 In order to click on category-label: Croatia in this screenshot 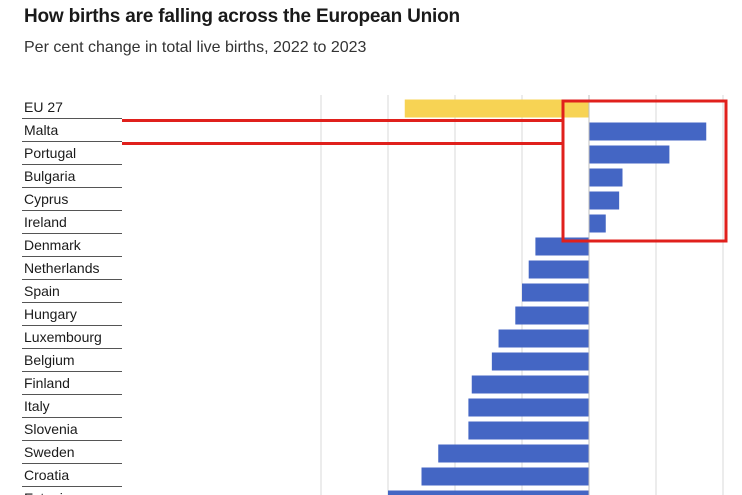, I will do `click(46, 475)`.